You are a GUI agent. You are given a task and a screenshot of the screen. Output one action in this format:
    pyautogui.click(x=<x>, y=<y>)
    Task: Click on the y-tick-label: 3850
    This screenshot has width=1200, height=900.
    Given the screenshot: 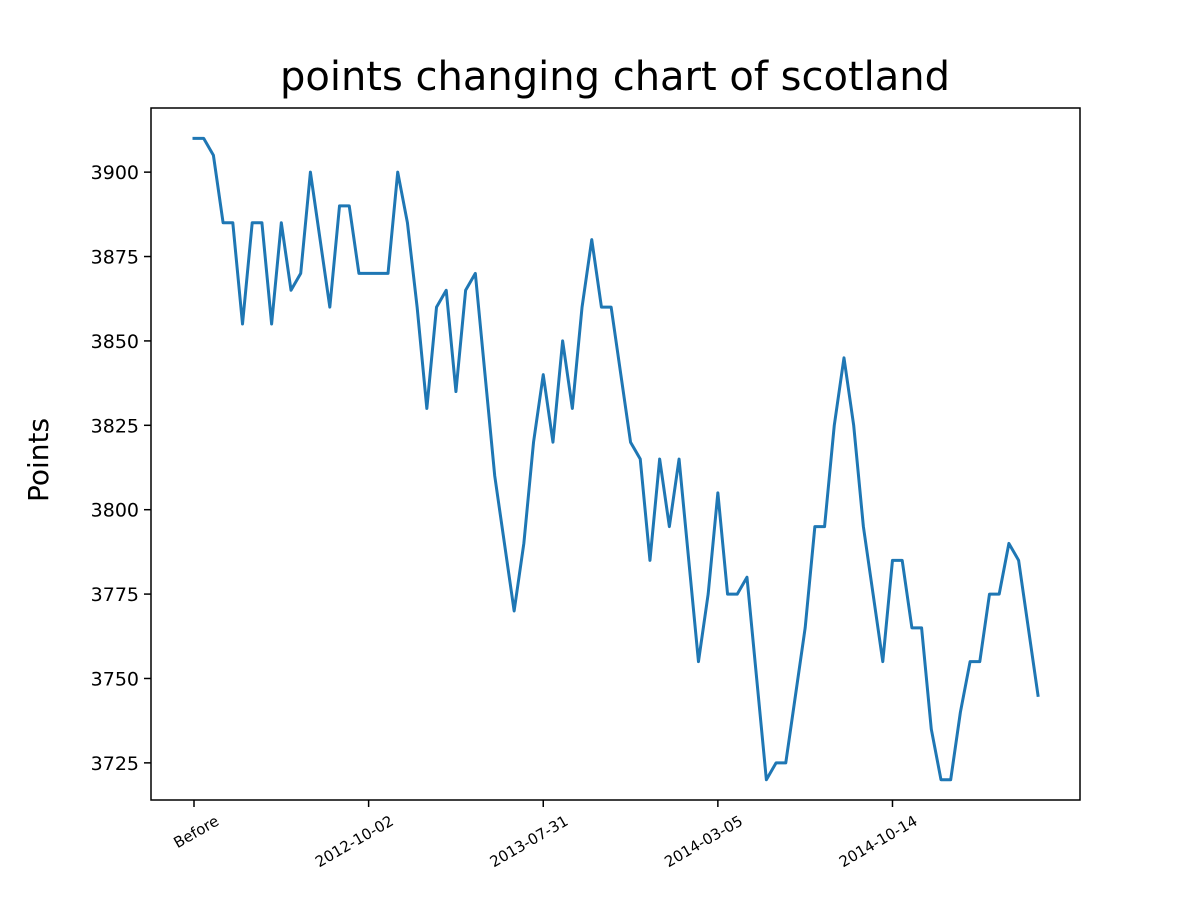 What is the action you would take?
    pyautogui.click(x=115, y=342)
    